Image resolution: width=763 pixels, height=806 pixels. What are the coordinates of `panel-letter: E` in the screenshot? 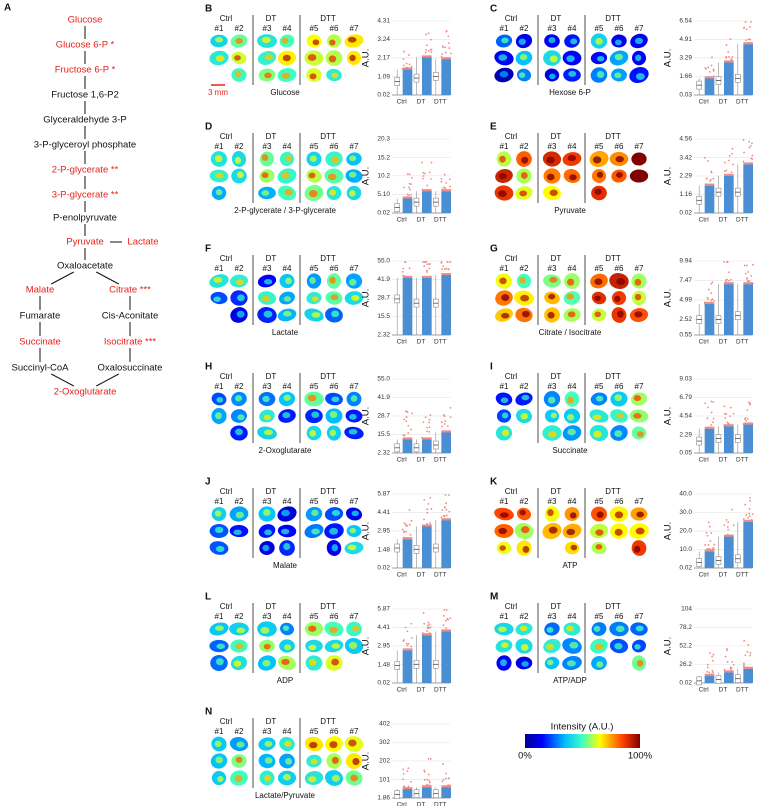 It's located at (493, 127).